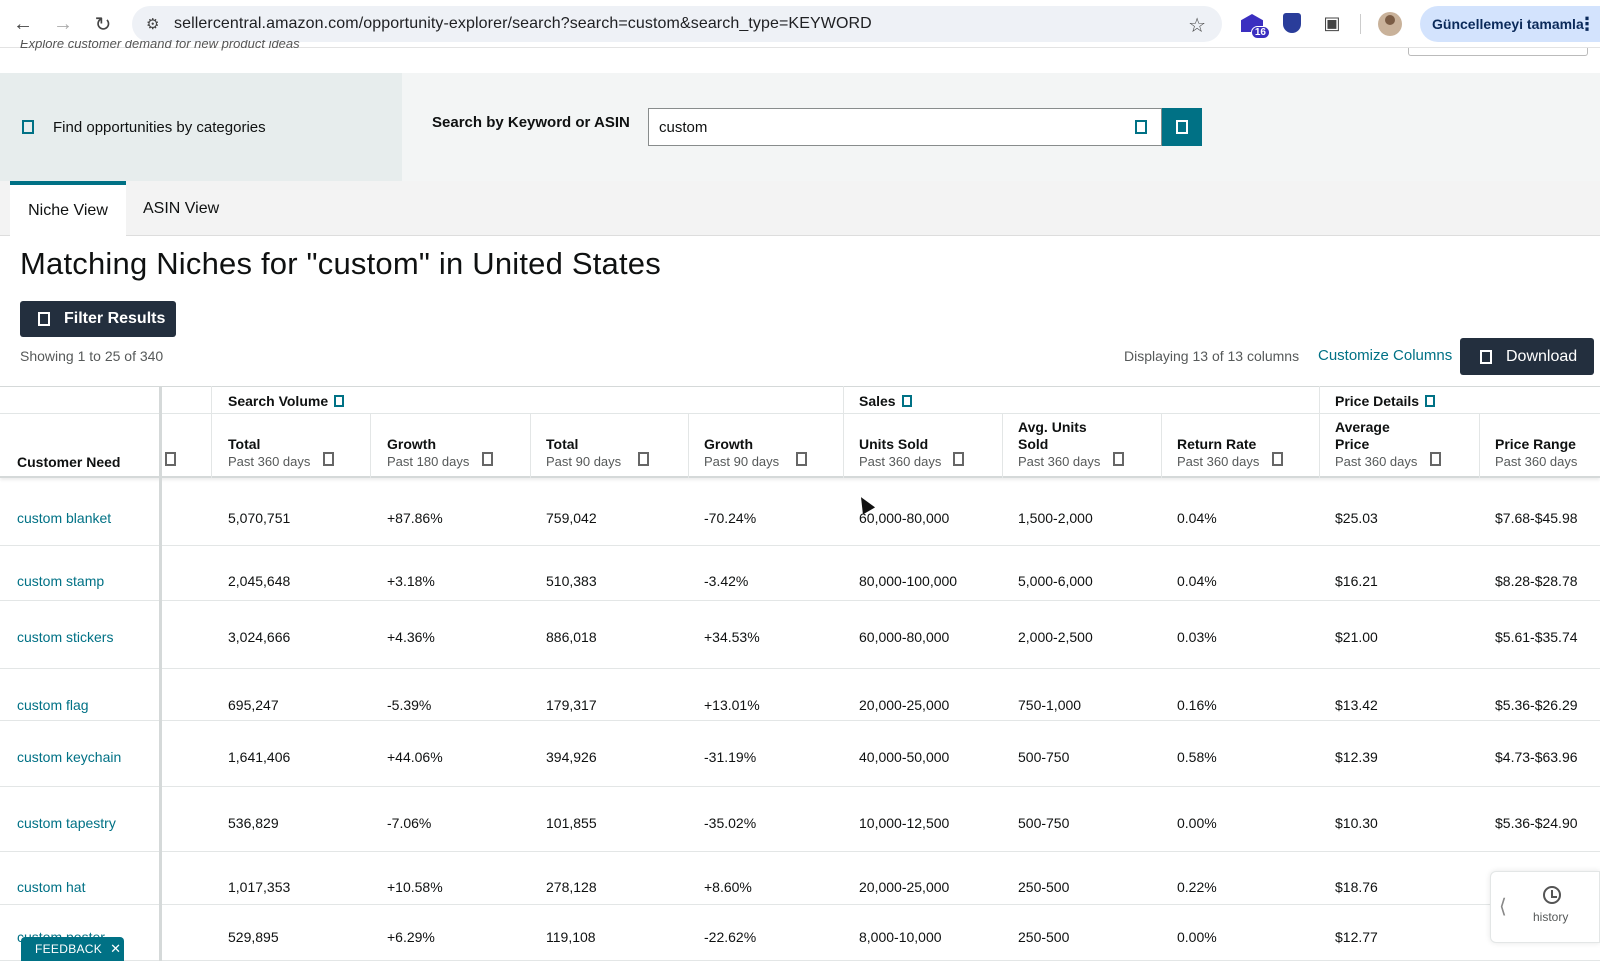  Describe the element at coordinates (571, 937) in the screenshot. I see `table-cell: 119,108` at that location.